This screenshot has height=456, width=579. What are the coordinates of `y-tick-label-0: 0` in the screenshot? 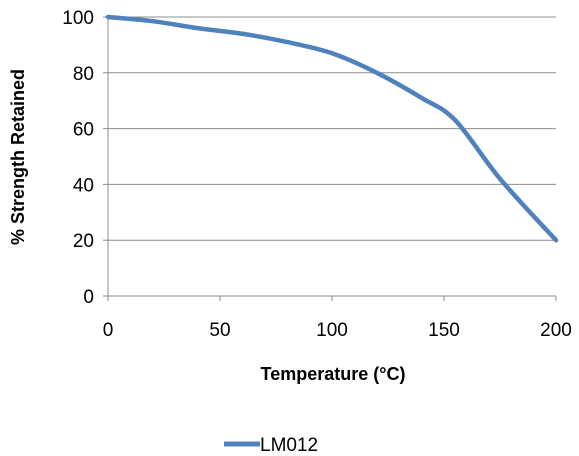 It's located at (88, 297).